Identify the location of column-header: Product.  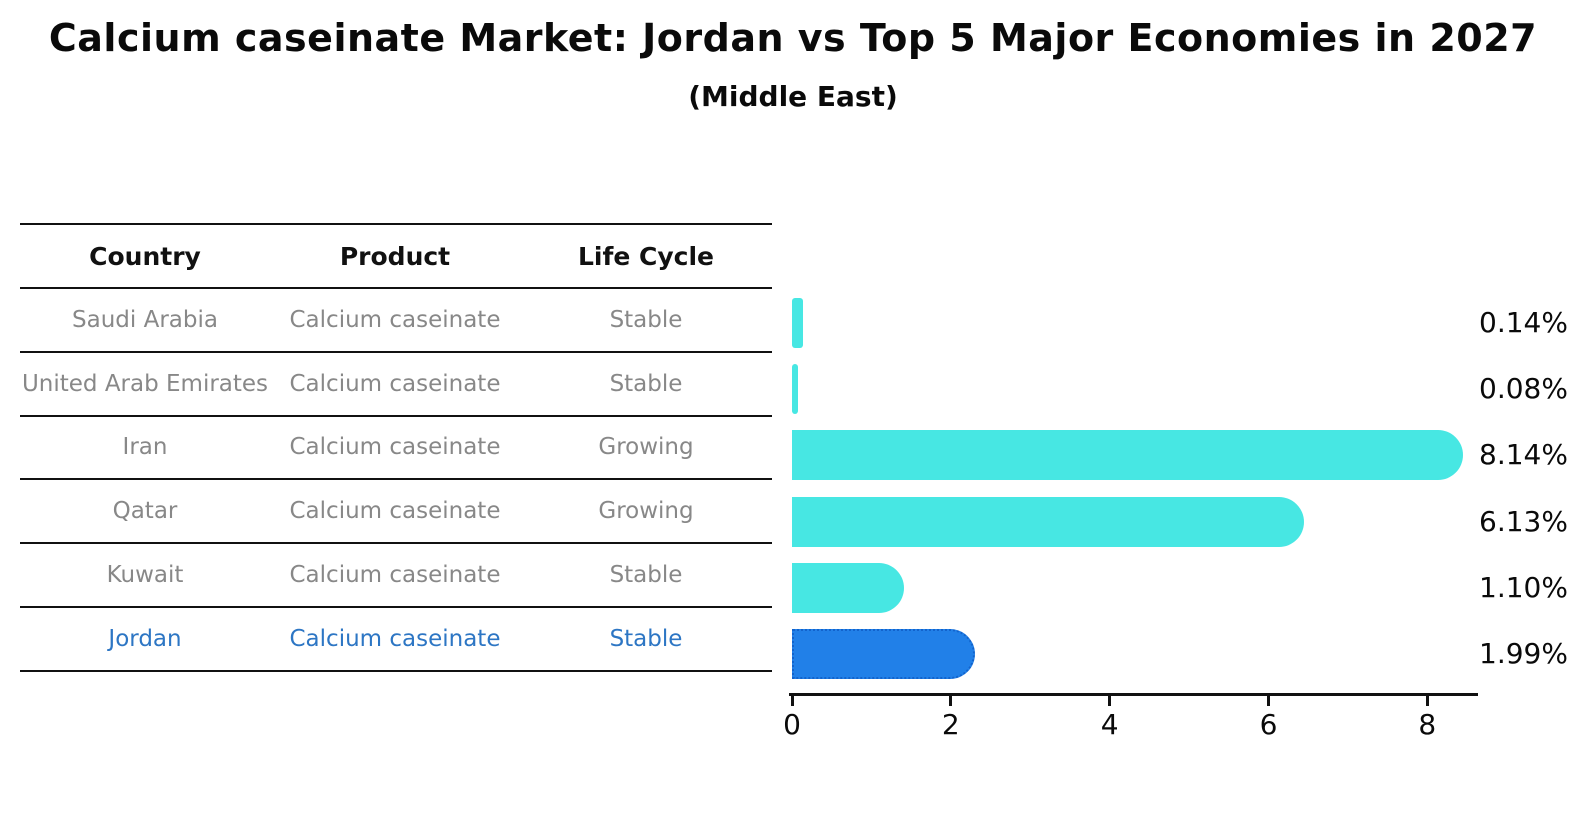
(395, 256).